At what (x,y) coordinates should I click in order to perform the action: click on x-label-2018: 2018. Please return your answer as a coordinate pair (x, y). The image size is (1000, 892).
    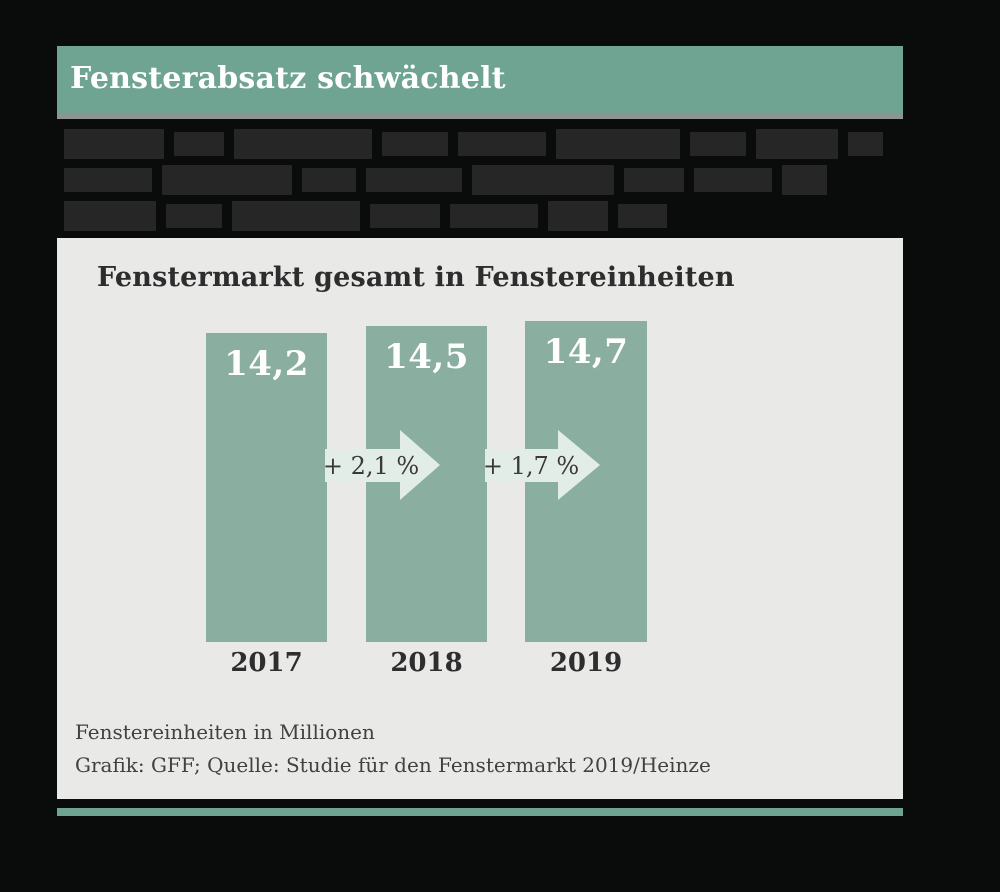
    Looking at the image, I should click on (426, 663).